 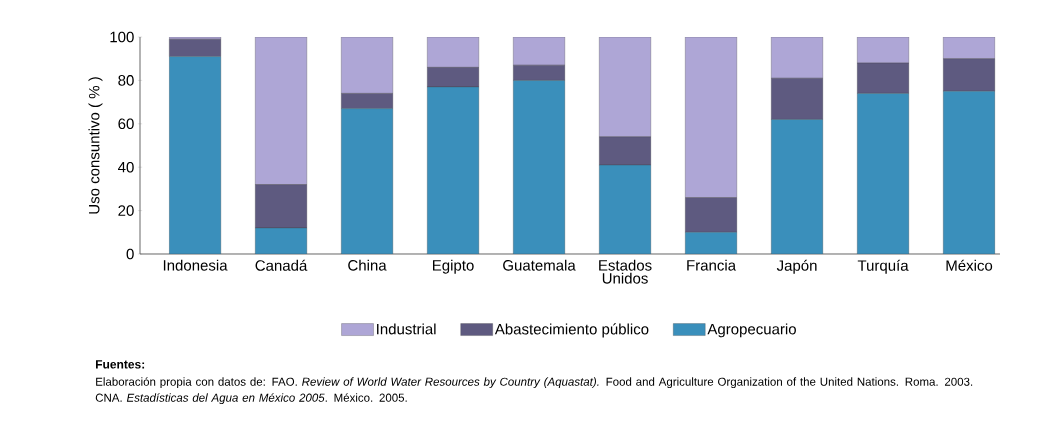 What do you see at coordinates (539, 265) in the screenshot?
I see `x-tick-label: Guatemala` at bounding box center [539, 265].